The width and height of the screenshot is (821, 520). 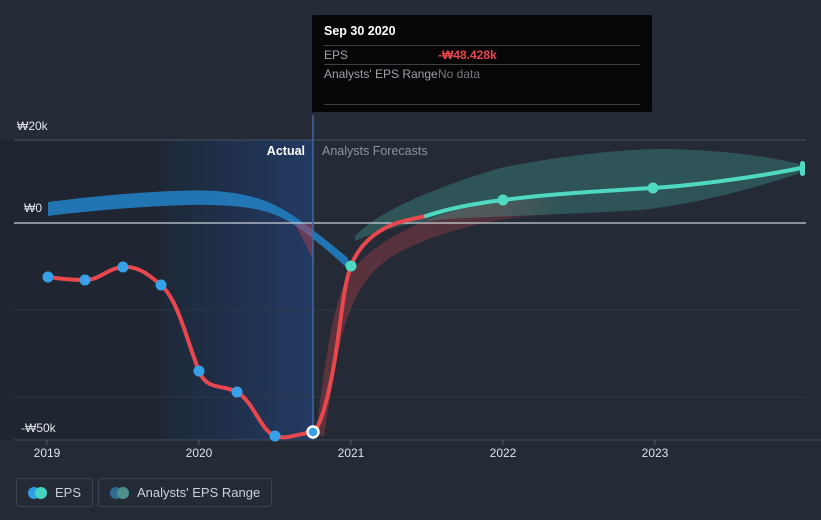 I want to click on y-axis-label-0: ₩0, so click(x=33, y=208).